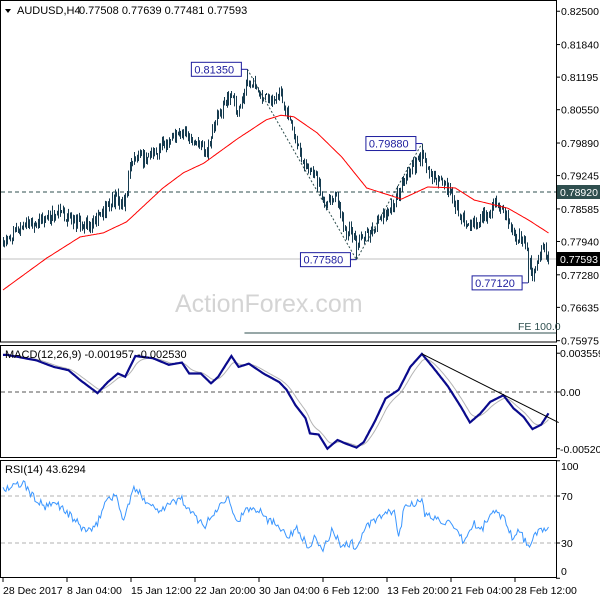 The image size is (600, 600). What do you see at coordinates (567, 497) in the screenshot?
I see `rsi-axis-label: 70` at bounding box center [567, 497].